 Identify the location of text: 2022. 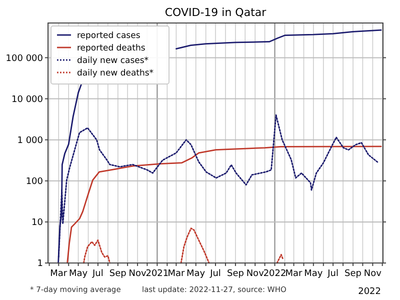
(369, 292).